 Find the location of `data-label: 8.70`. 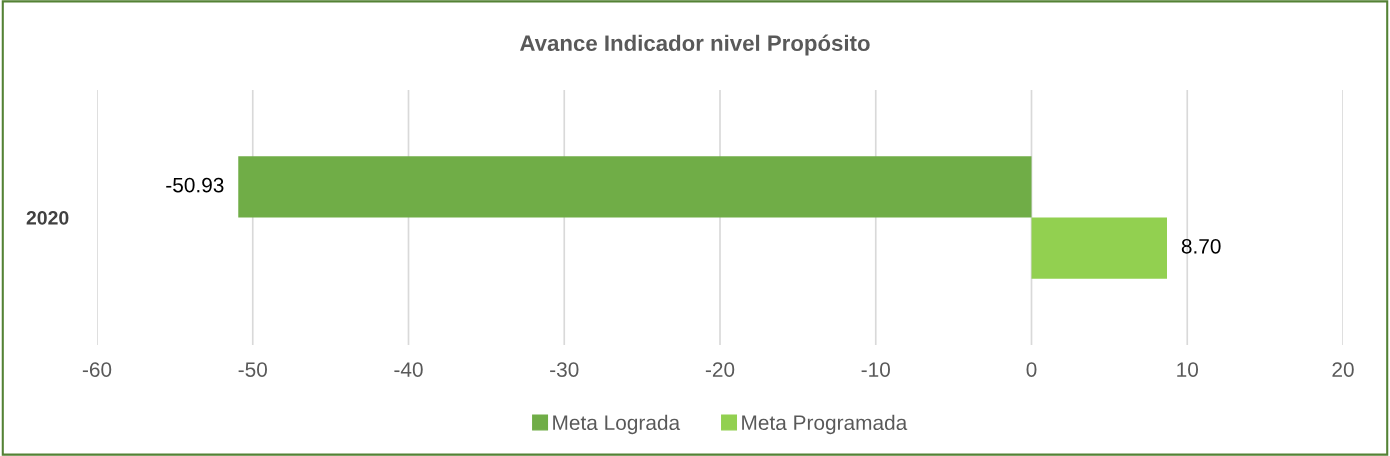

data-label: 8.70 is located at coordinates (1201, 246).